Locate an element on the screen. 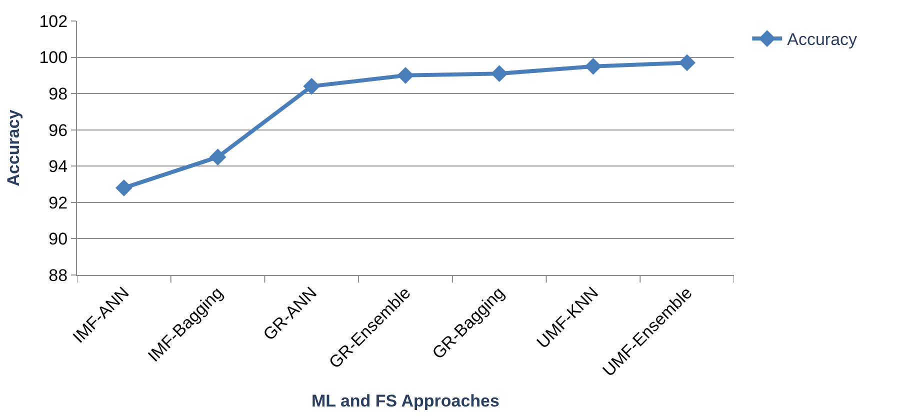  y-tick-label: 98 is located at coordinates (58, 94).